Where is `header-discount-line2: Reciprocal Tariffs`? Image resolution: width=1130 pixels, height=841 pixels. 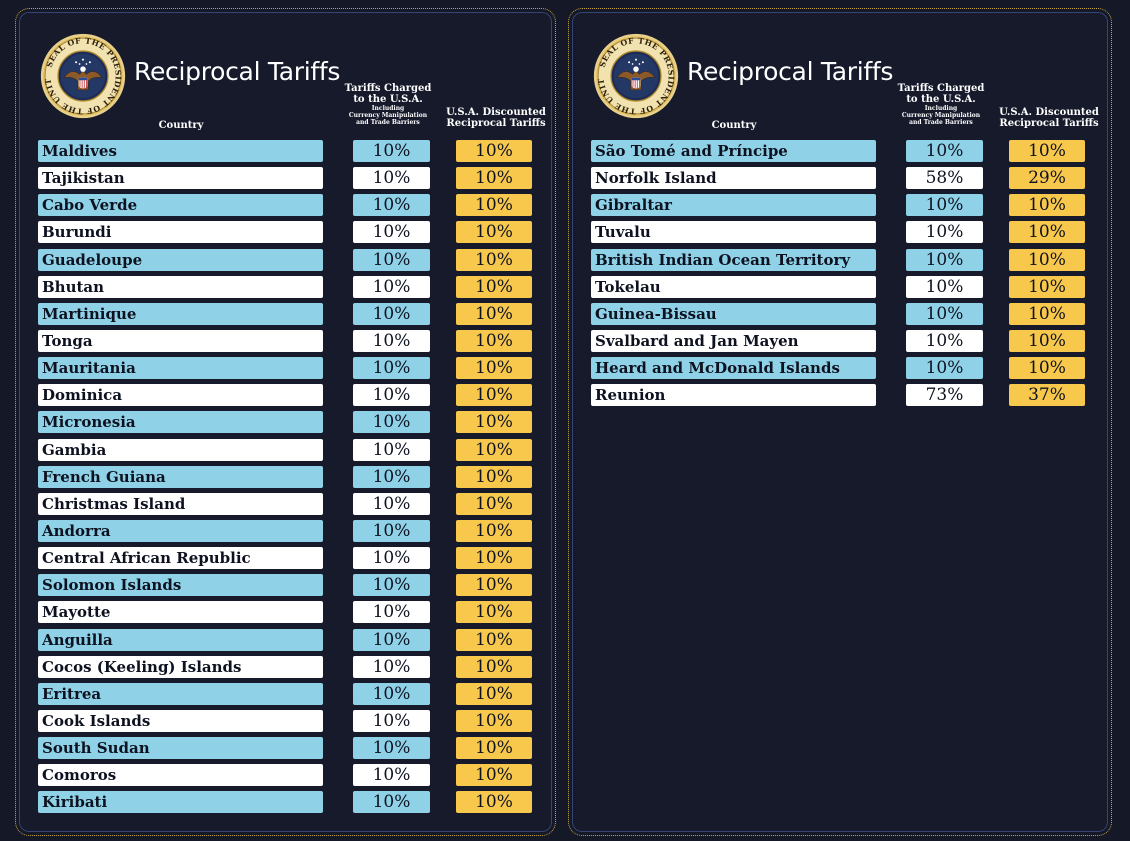
header-discount-line2: Reciprocal Tariffs is located at coordinates (496, 123).